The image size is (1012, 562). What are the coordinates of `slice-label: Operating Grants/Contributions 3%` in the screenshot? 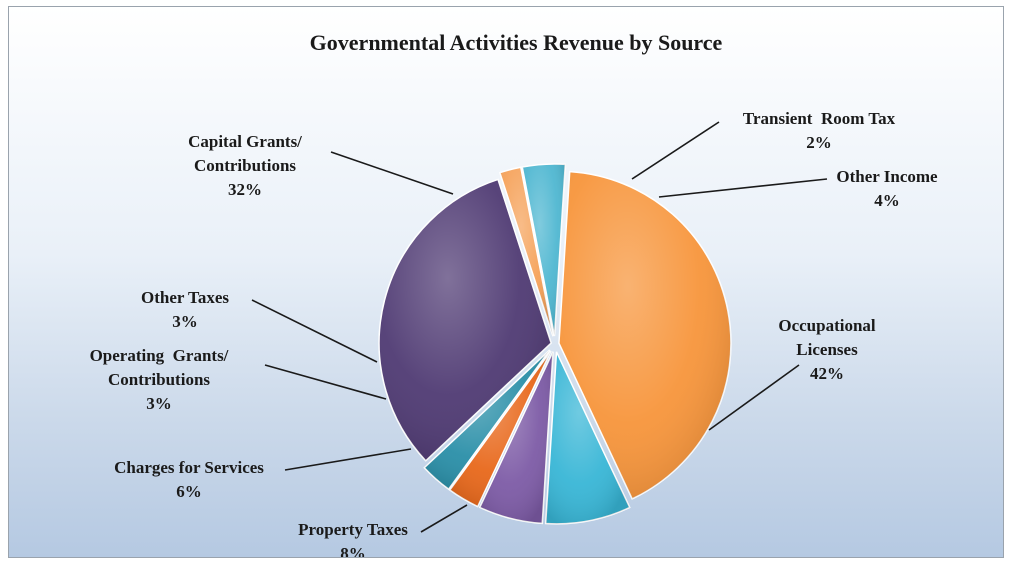 It's located at (159, 379).